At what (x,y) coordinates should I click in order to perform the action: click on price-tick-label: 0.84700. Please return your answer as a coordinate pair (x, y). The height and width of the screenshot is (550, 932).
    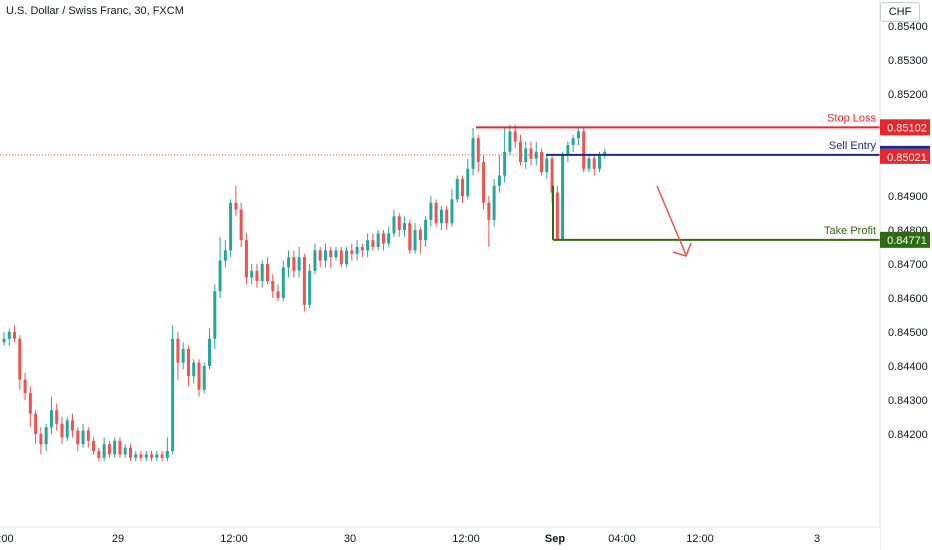
    Looking at the image, I should click on (908, 265).